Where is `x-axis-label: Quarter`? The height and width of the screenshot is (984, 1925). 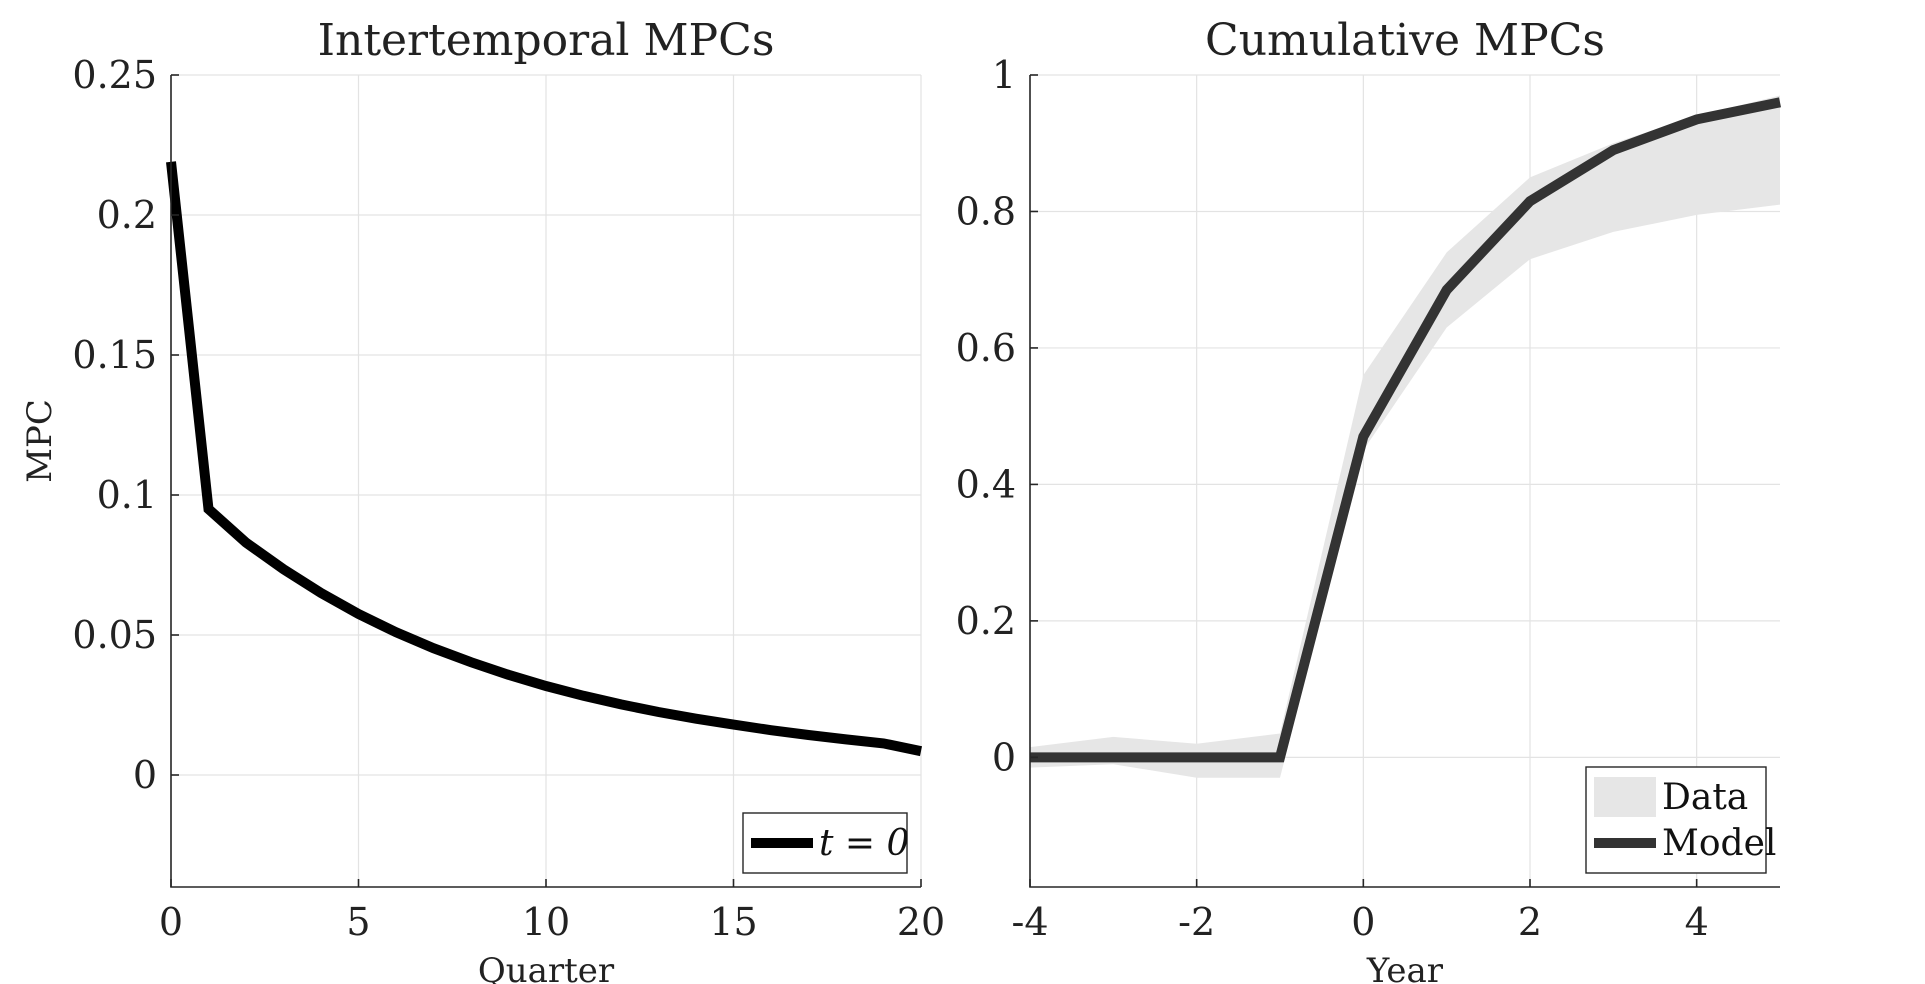 x-axis-label: Quarter is located at coordinates (546, 967).